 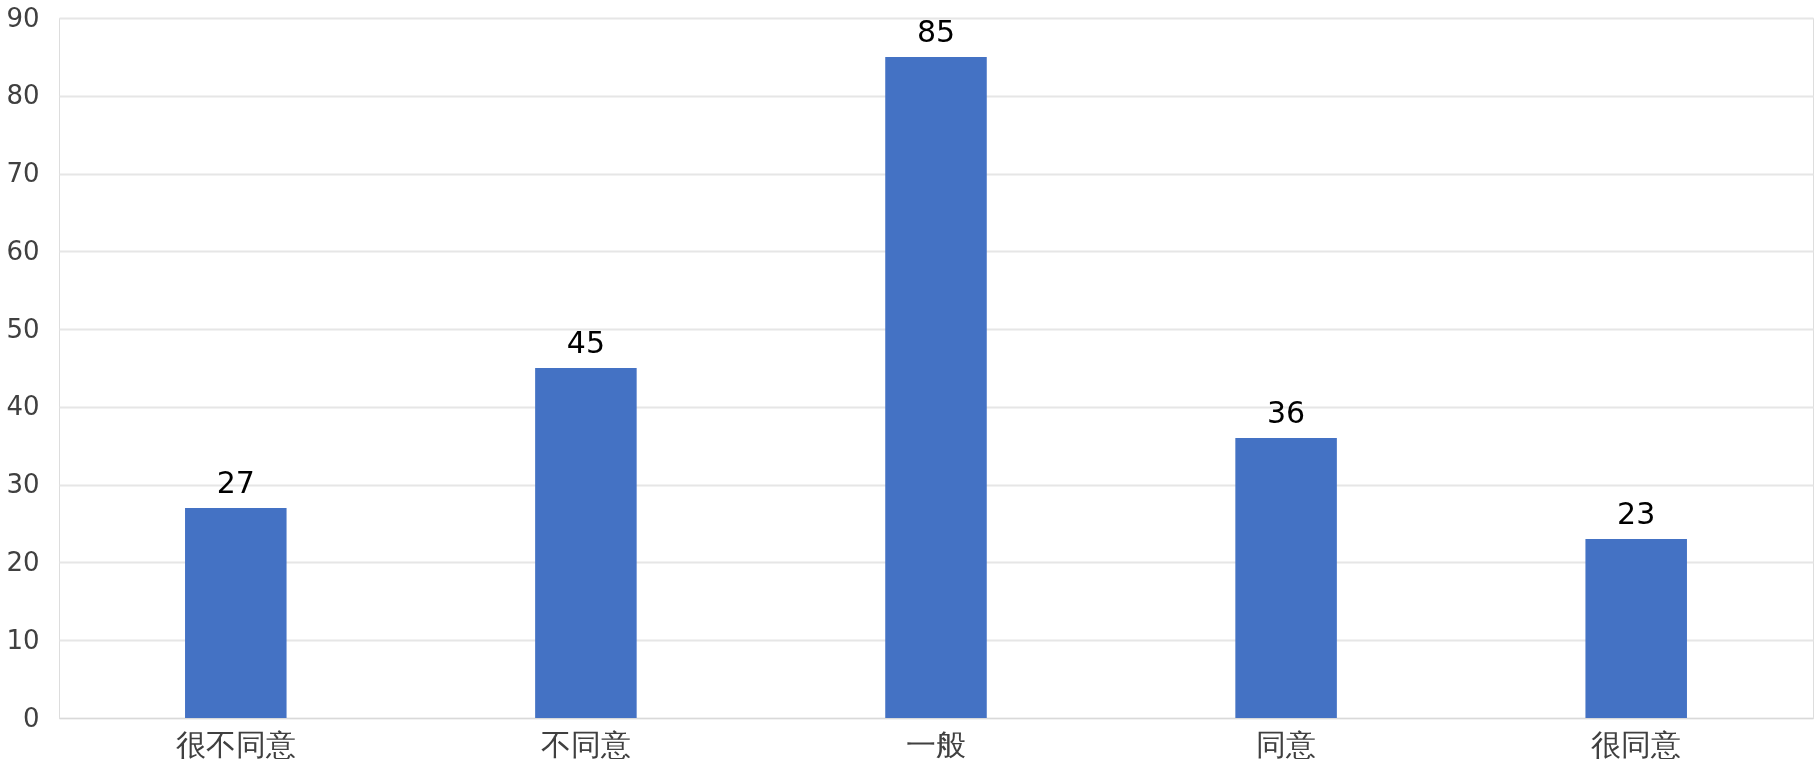 I want to click on y-tick-label: 0, so click(x=31, y=717).